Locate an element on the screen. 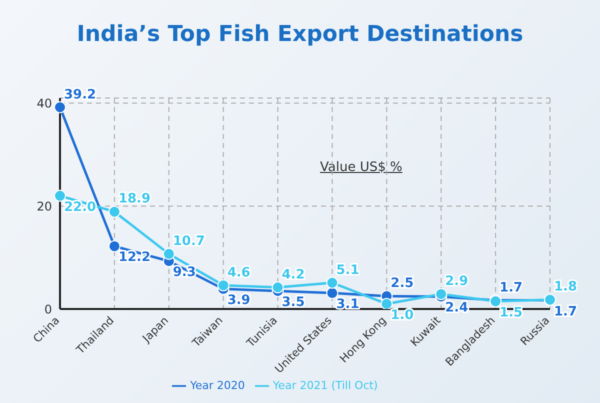 This screenshot has height=403, width=600. data-label: 1.5 is located at coordinates (511, 312).